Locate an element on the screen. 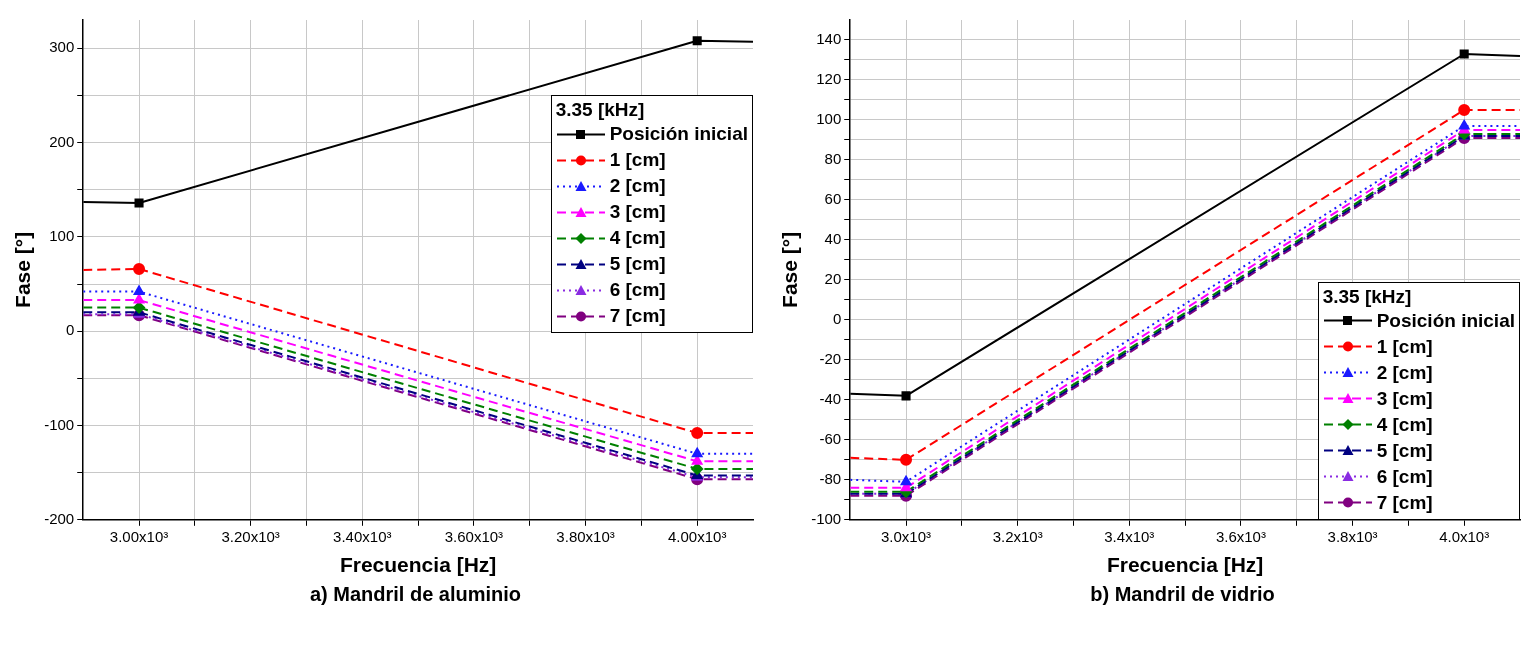 This screenshot has width=1538, height=646. y-tick-label: -80 is located at coordinates (830, 478).